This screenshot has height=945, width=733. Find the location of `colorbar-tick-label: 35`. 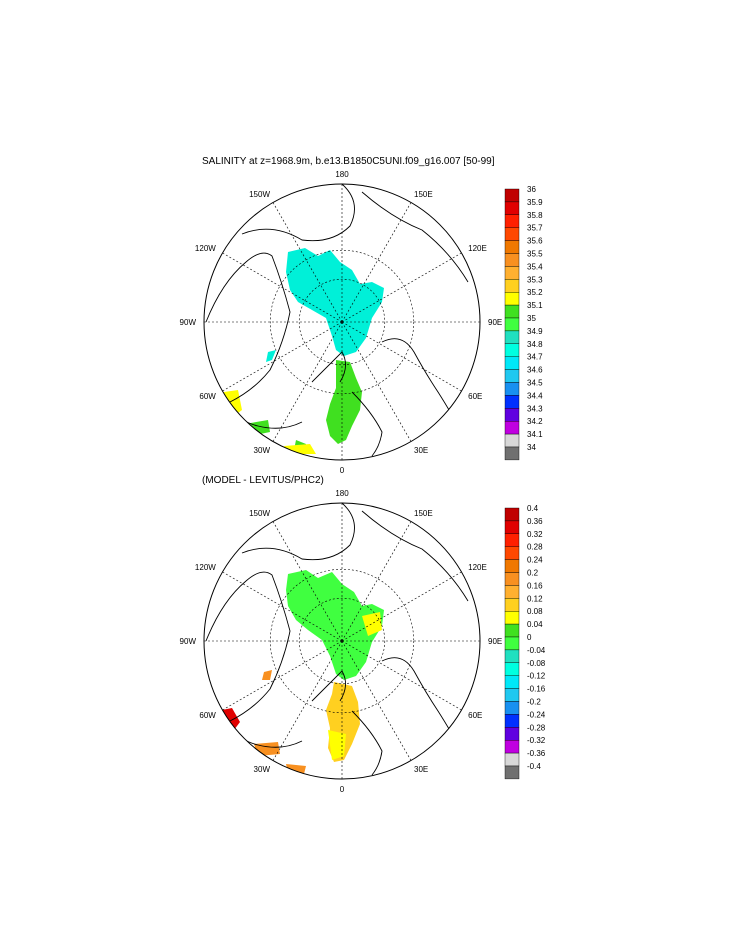

colorbar-tick-label: 35 is located at coordinates (531, 318).